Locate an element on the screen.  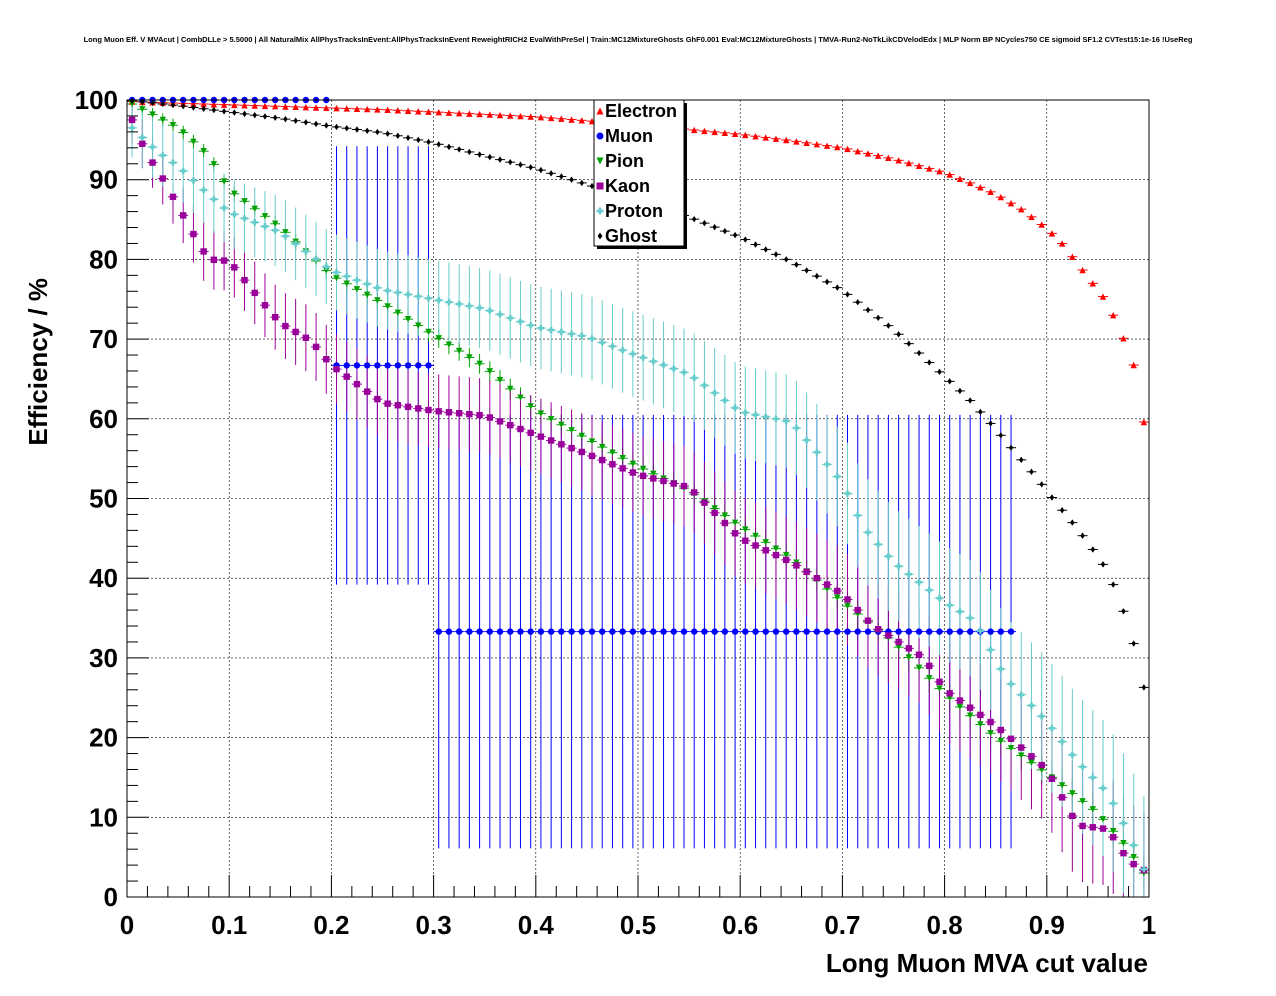
y-tick-label: 90 is located at coordinates (103, 180).